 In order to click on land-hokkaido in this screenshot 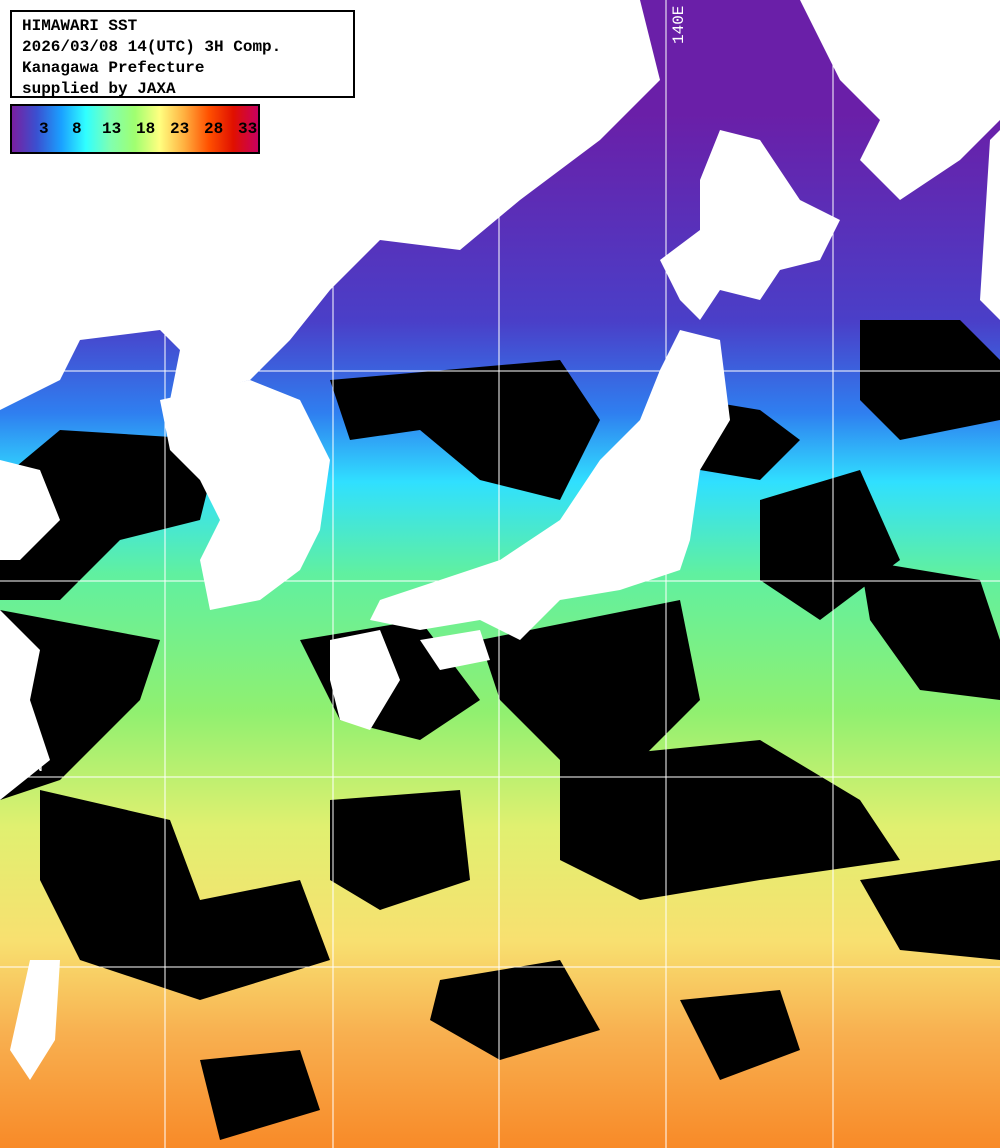, I will do `click(750, 225)`.